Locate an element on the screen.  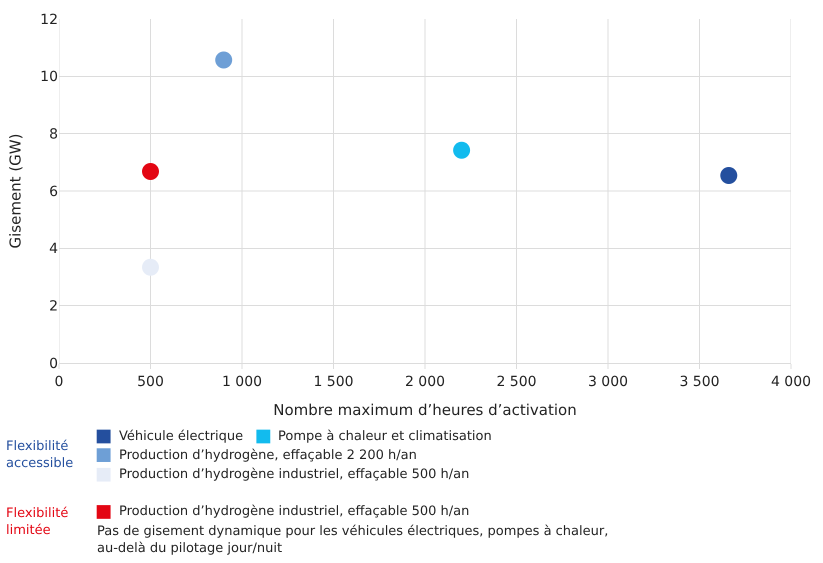
x-tick-label: 3 500 is located at coordinates (699, 382).